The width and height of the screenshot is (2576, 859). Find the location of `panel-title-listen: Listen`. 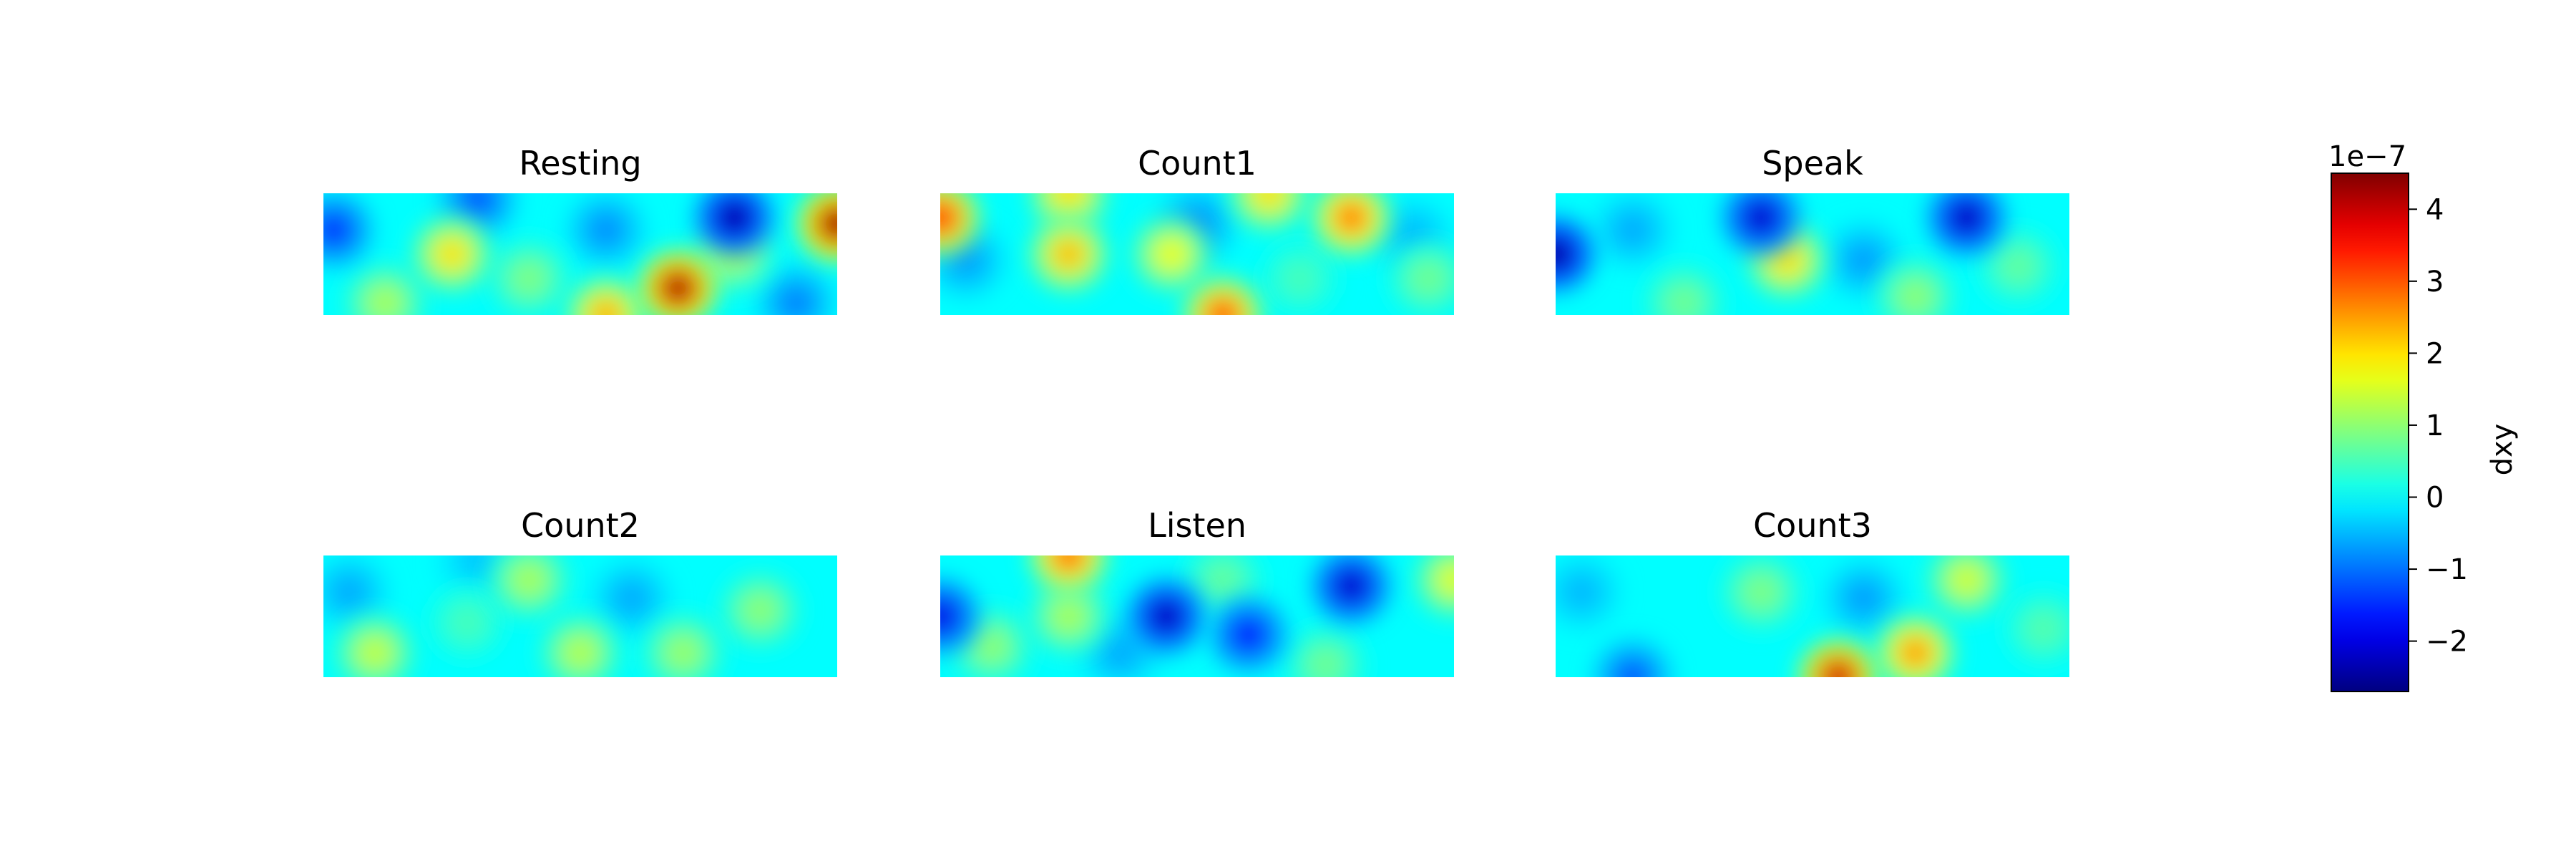

panel-title-listen: Listen is located at coordinates (1197, 525).